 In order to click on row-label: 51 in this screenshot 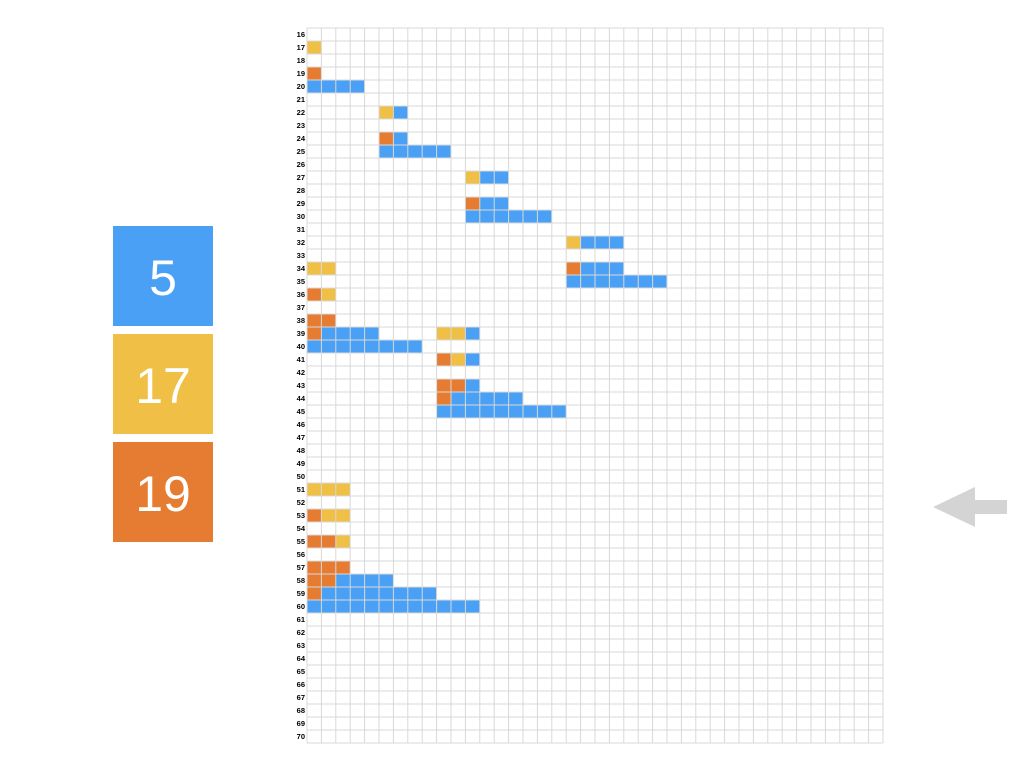, I will do `click(301, 489)`.